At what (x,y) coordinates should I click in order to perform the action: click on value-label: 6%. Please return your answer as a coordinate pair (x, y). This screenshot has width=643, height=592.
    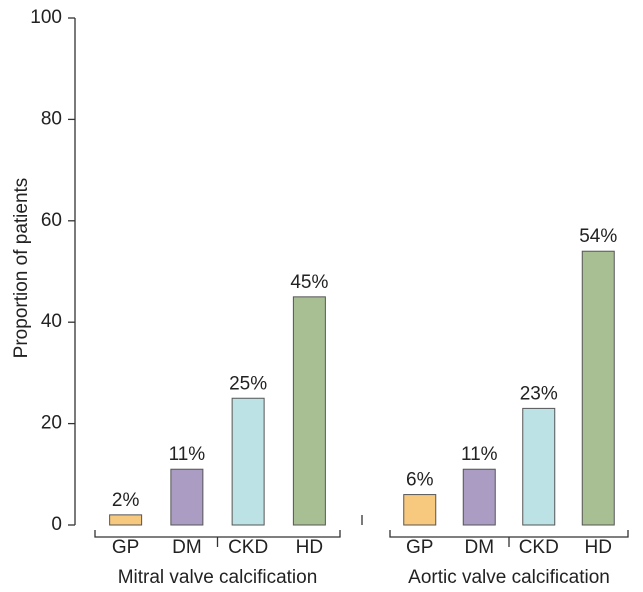
    Looking at the image, I should click on (420, 480).